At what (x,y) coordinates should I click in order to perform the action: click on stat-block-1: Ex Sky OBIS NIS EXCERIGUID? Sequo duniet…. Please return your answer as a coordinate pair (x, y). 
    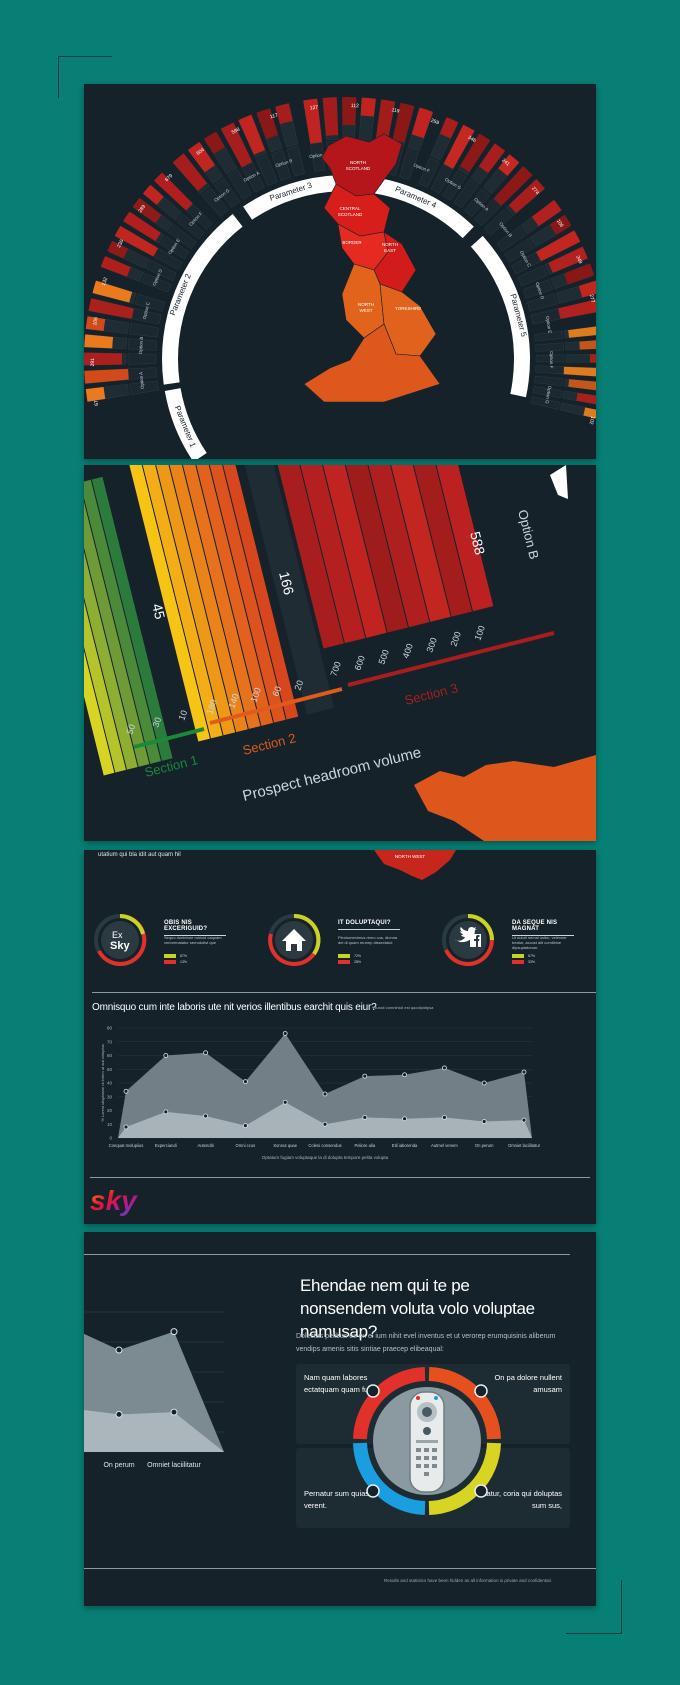
    Looking at the image, I should click on (165, 950).